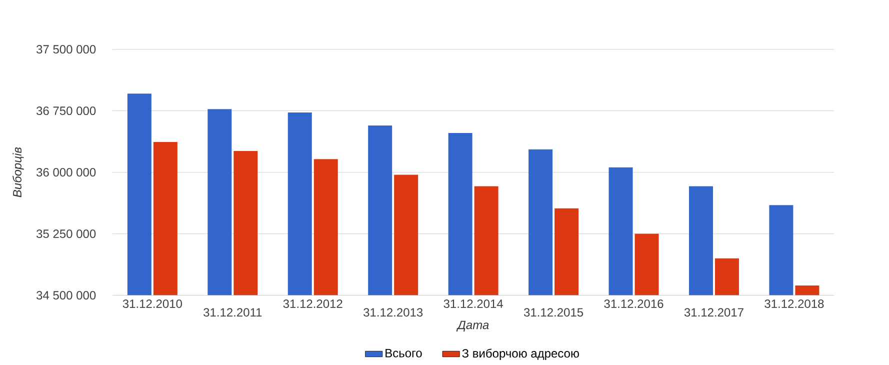 The image size is (889, 365). What do you see at coordinates (472, 326) in the screenshot?
I see `x-axis-title: Дата` at bounding box center [472, 326].